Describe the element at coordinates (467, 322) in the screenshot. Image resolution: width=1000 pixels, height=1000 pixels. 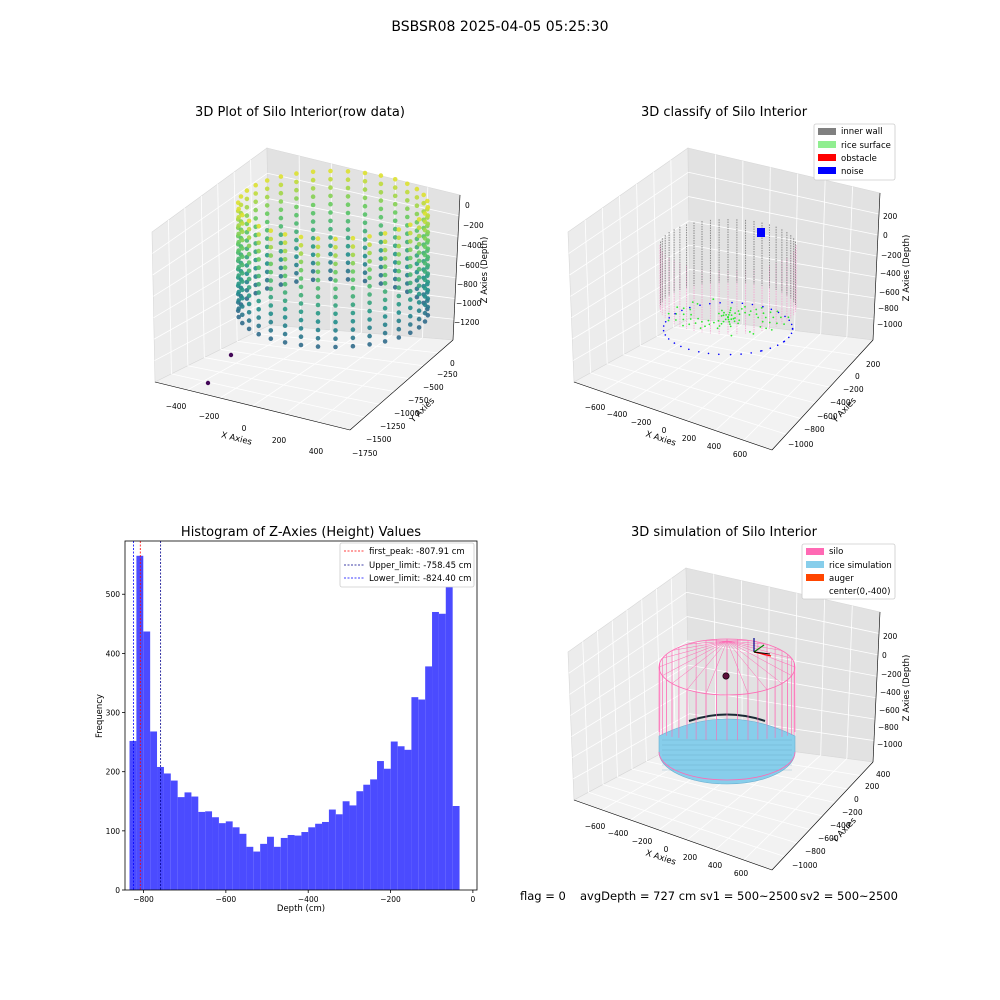
I see `panel1-z-tick: −1200` at that location.